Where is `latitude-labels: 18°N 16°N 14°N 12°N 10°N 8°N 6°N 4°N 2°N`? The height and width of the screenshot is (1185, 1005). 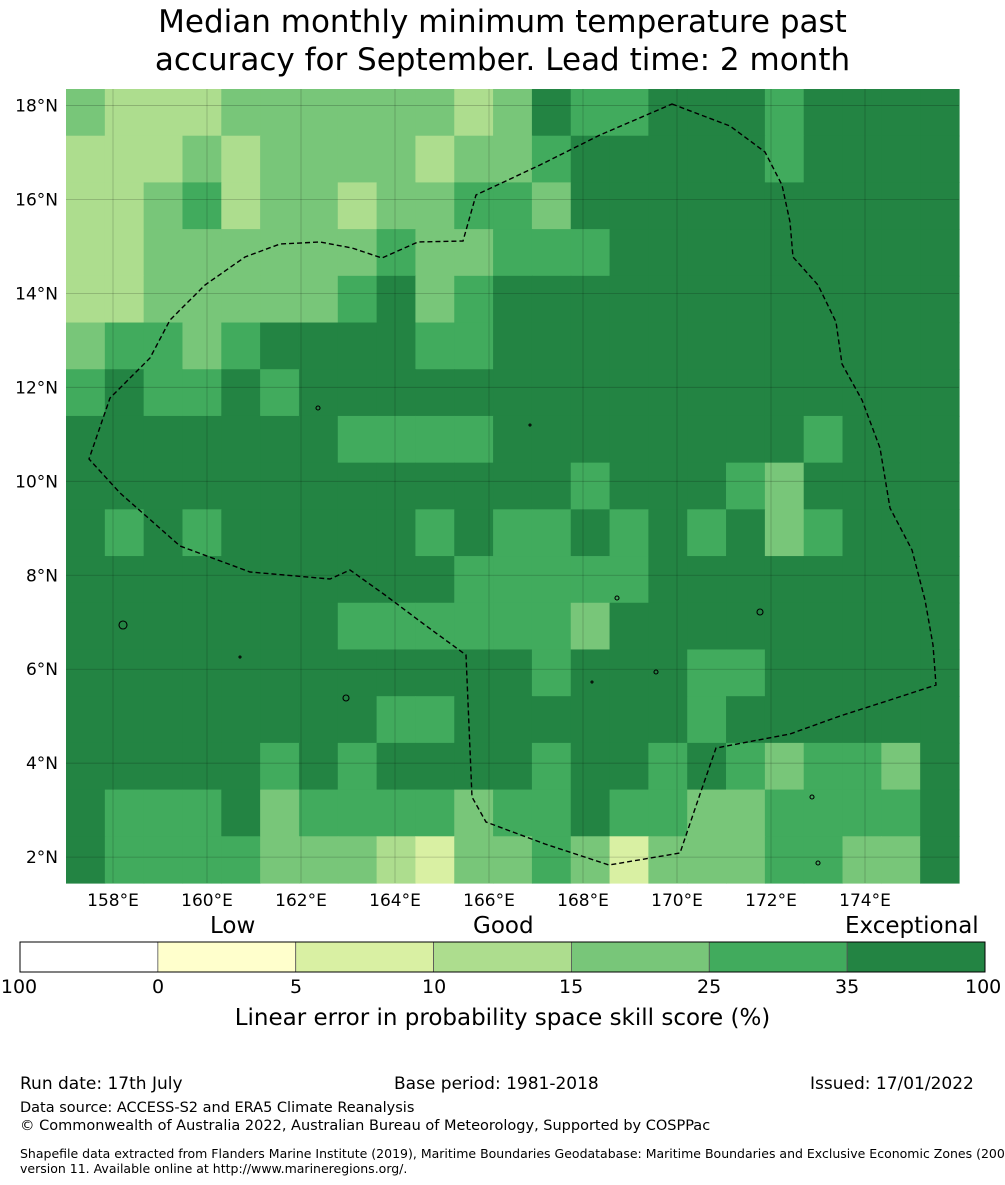 latitude-labels: 18°N 16°N 14°N 12°N 10°N 8°N 6°N 4°N 2°N is located at coordinates (36, 482).